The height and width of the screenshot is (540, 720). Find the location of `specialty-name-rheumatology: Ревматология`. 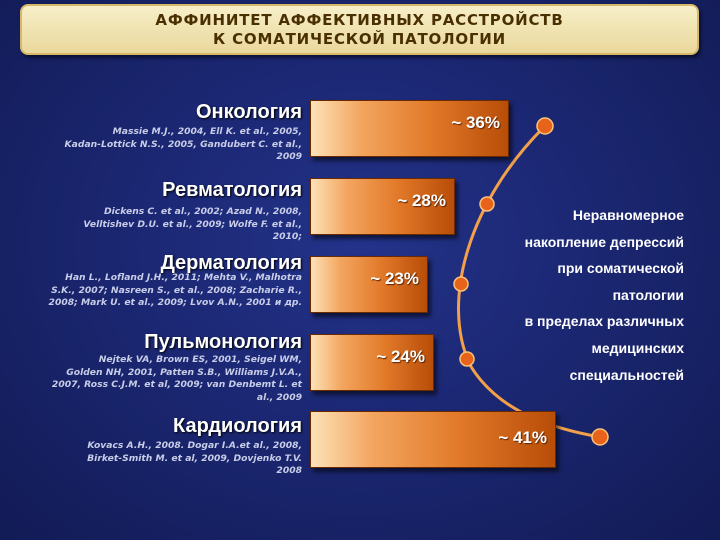

specialty-name-rheumatology: Ревматология is located at coordinates (232, 190).